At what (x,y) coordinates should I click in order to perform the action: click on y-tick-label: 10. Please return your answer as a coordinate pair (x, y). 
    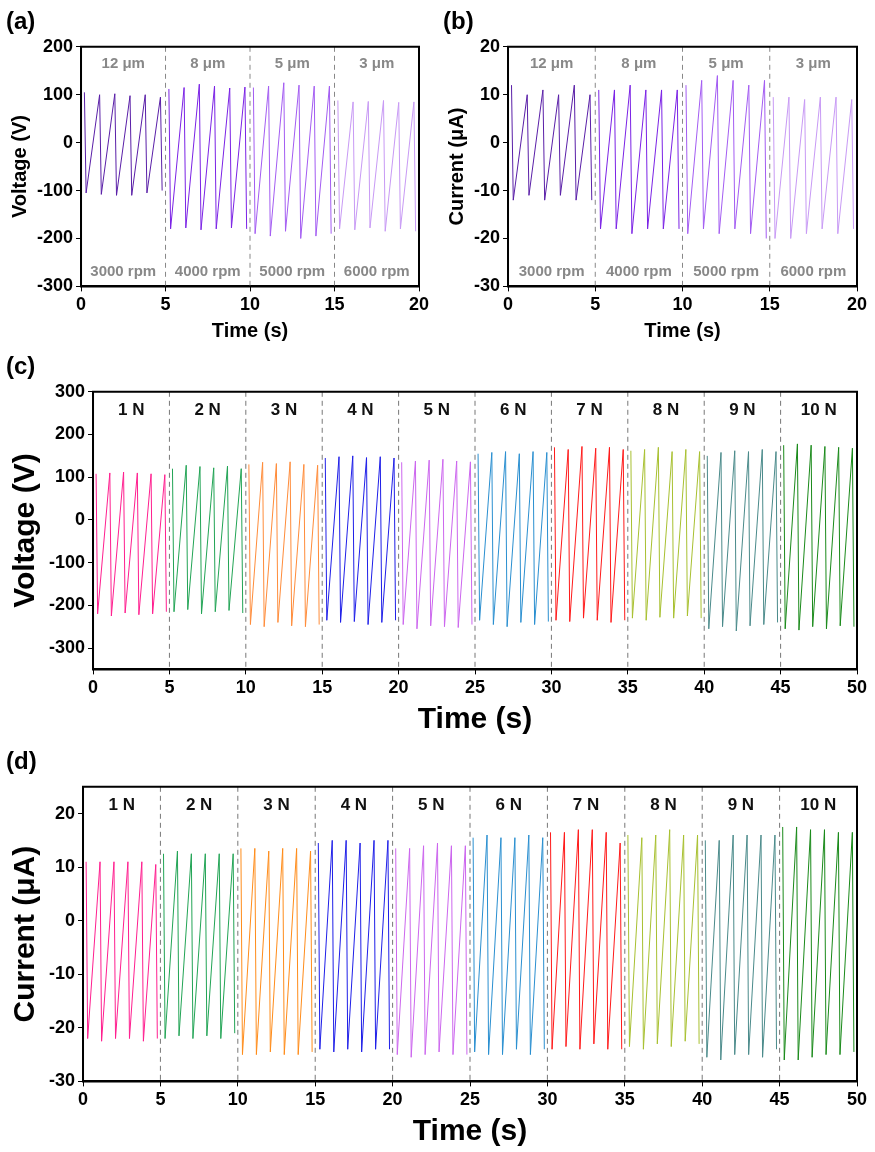
    Looking at the image, I should click on (490, 93).